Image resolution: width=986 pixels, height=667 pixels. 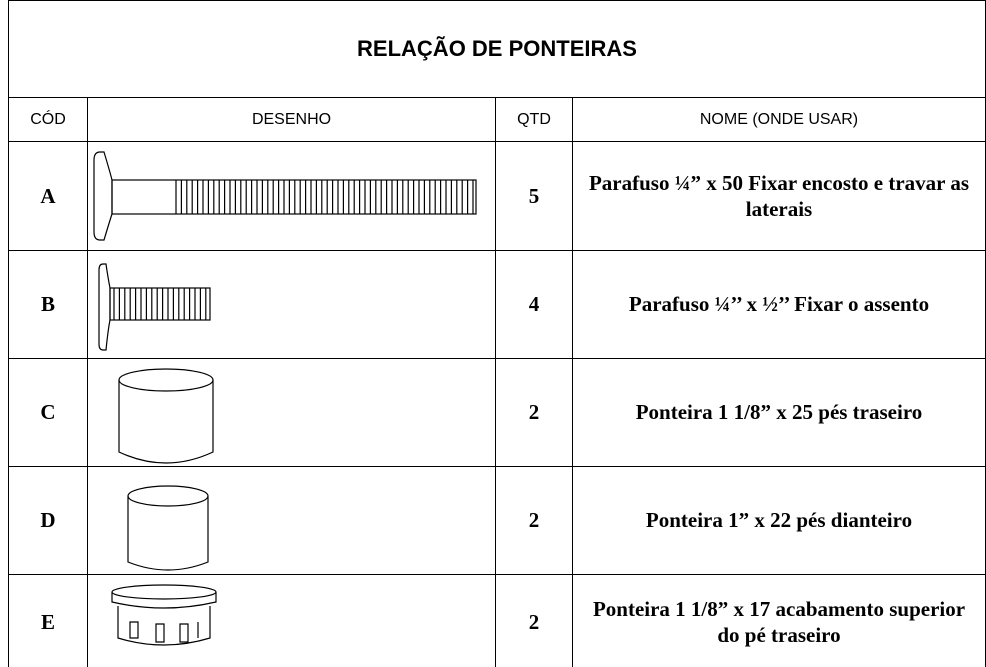 I want to click on code-cell: E, so click(x=48, y=620).